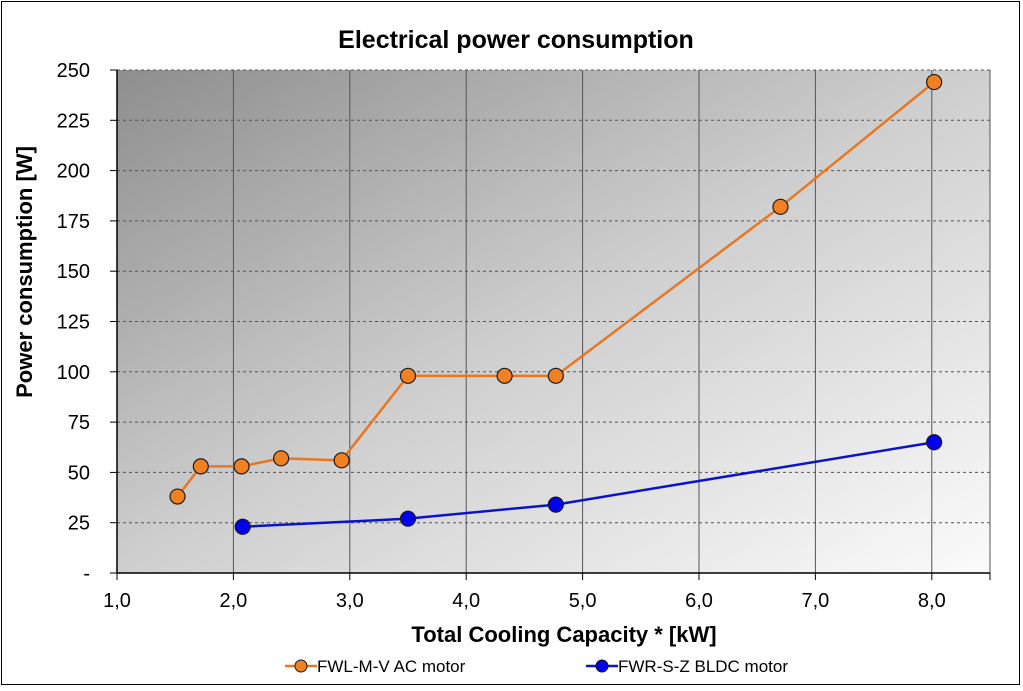 The width and height of the screenshot is (1023, 691). What do you see at coordinates (932, 601) in the screenshot?
I see `x-tick-label: 8,0` at bounding box center [932, 601].